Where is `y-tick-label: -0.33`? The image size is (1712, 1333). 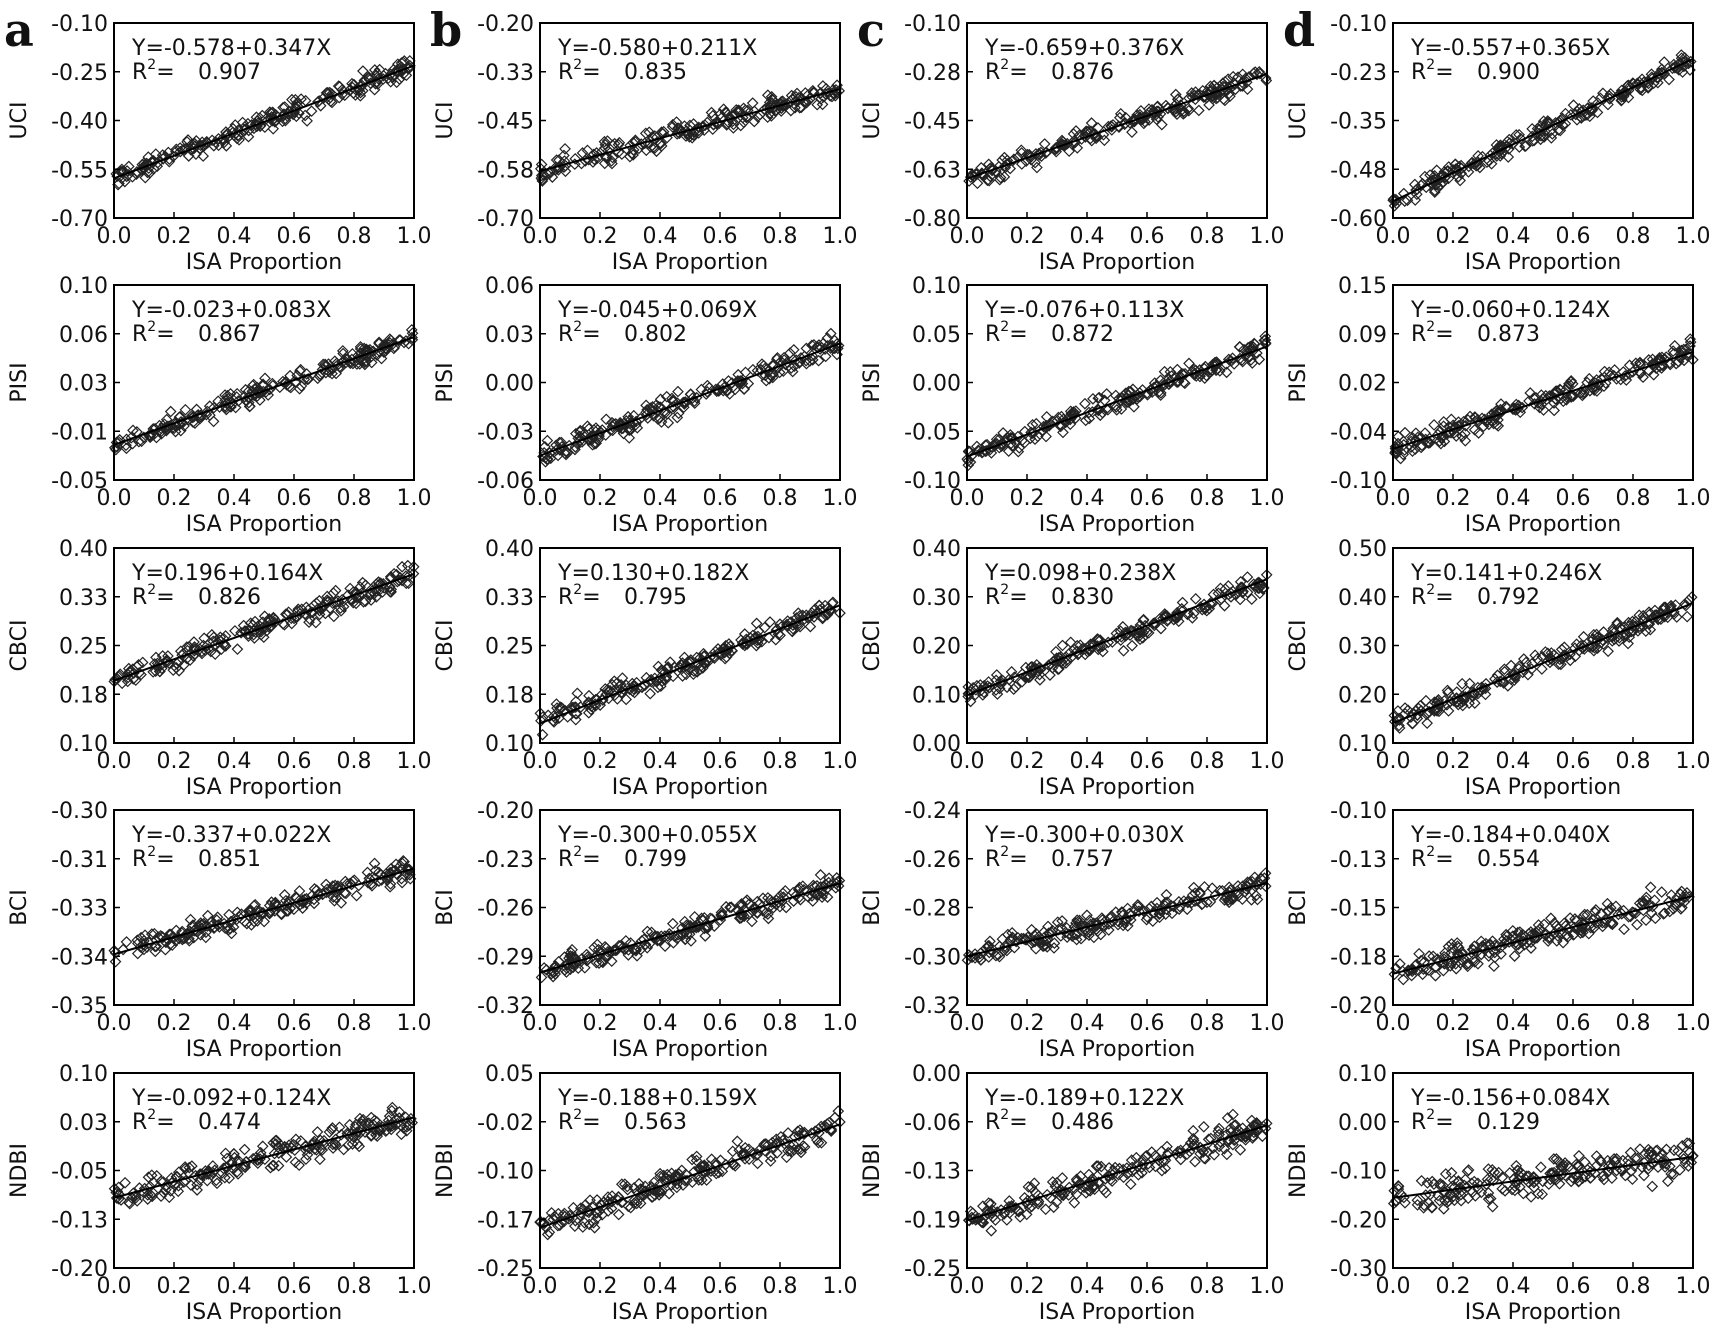
y-tick-label: -0.33 is located at coordinates (505, 73).